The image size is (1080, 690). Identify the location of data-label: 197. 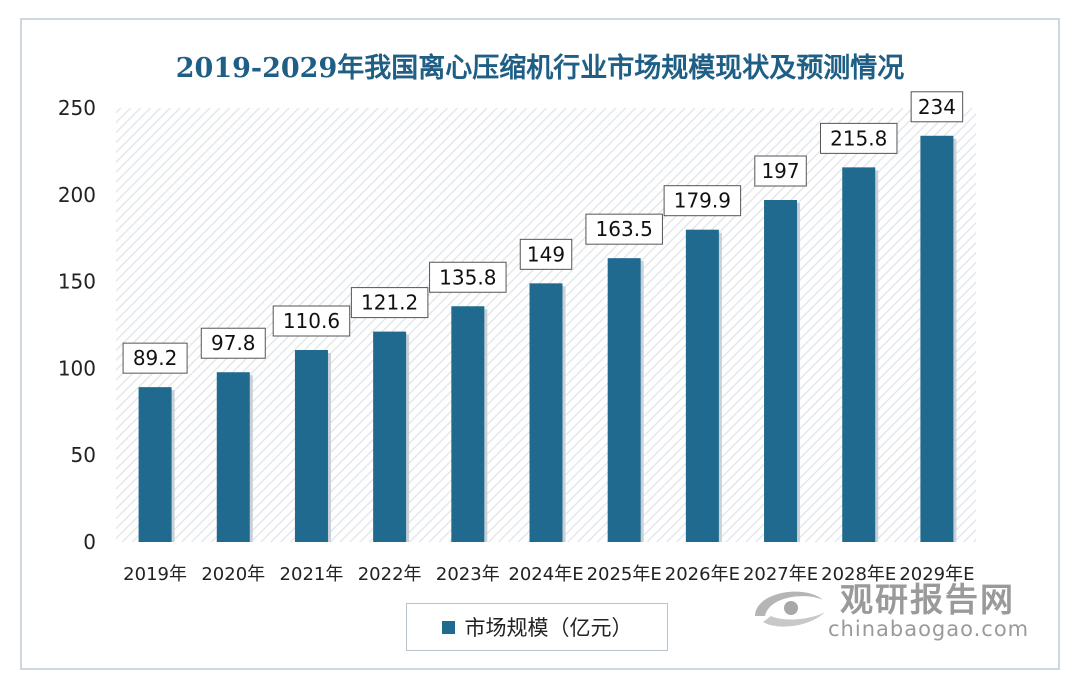
(780, 171).